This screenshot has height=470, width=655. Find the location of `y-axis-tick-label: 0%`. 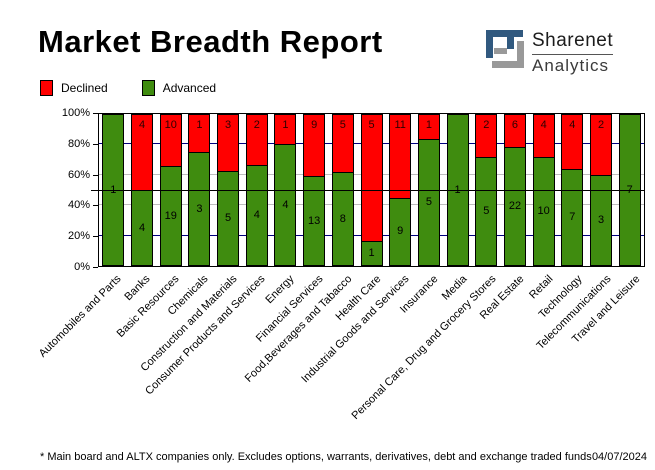

y-axis-tick-label: 0% is located at coordinates (82, 267).